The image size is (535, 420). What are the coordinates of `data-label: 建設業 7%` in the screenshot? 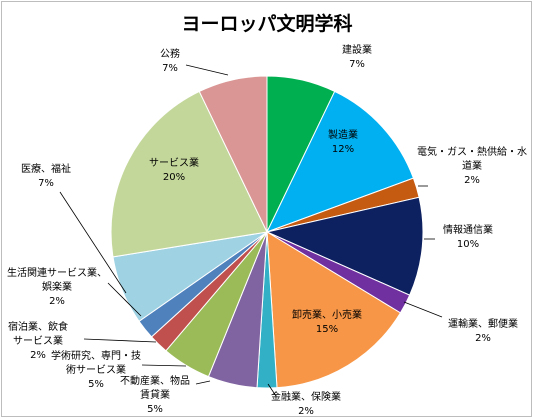 It's located at (357, 56).